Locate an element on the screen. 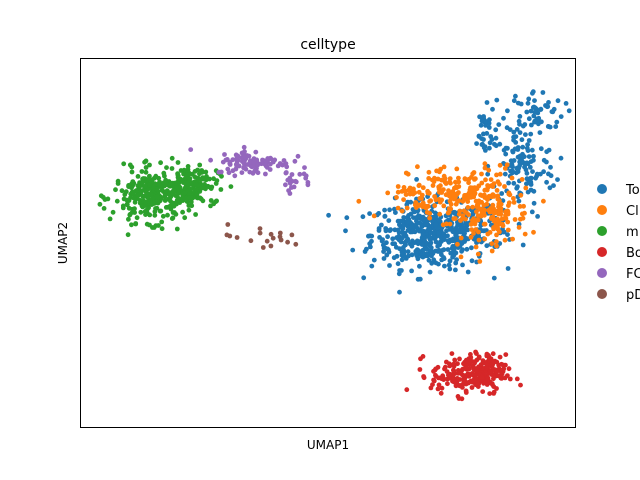 The image size is (640, 480). series-pd is located at coordinates (261, 236).